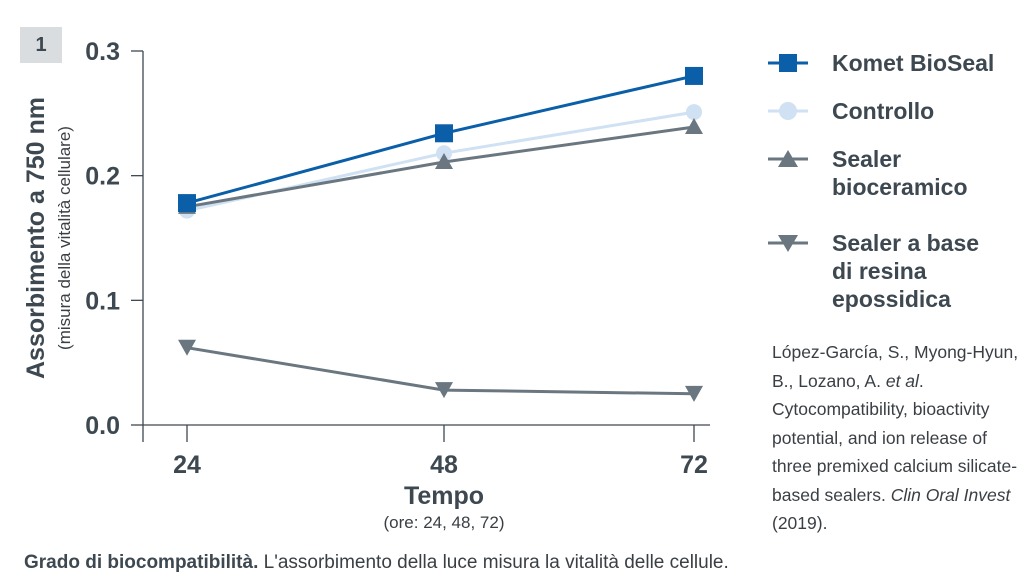 This screenshot has height=588, width=1030. I want to click on x-axis-label: Tempo, so click(444, 496).